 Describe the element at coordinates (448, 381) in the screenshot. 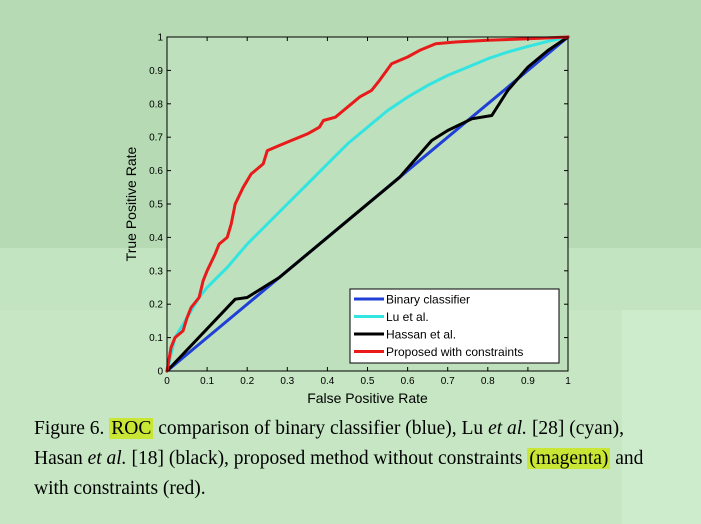

I see `x-tick-label: 0.7` at that location.